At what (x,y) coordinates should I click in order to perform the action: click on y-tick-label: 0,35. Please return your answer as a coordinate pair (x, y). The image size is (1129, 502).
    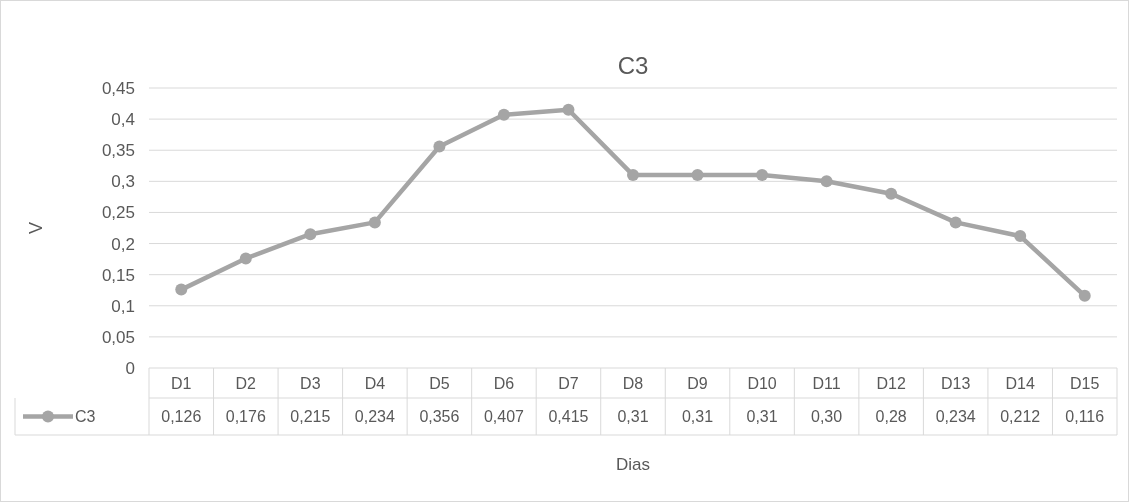
    Looking at the image, I should click on (118, 151).